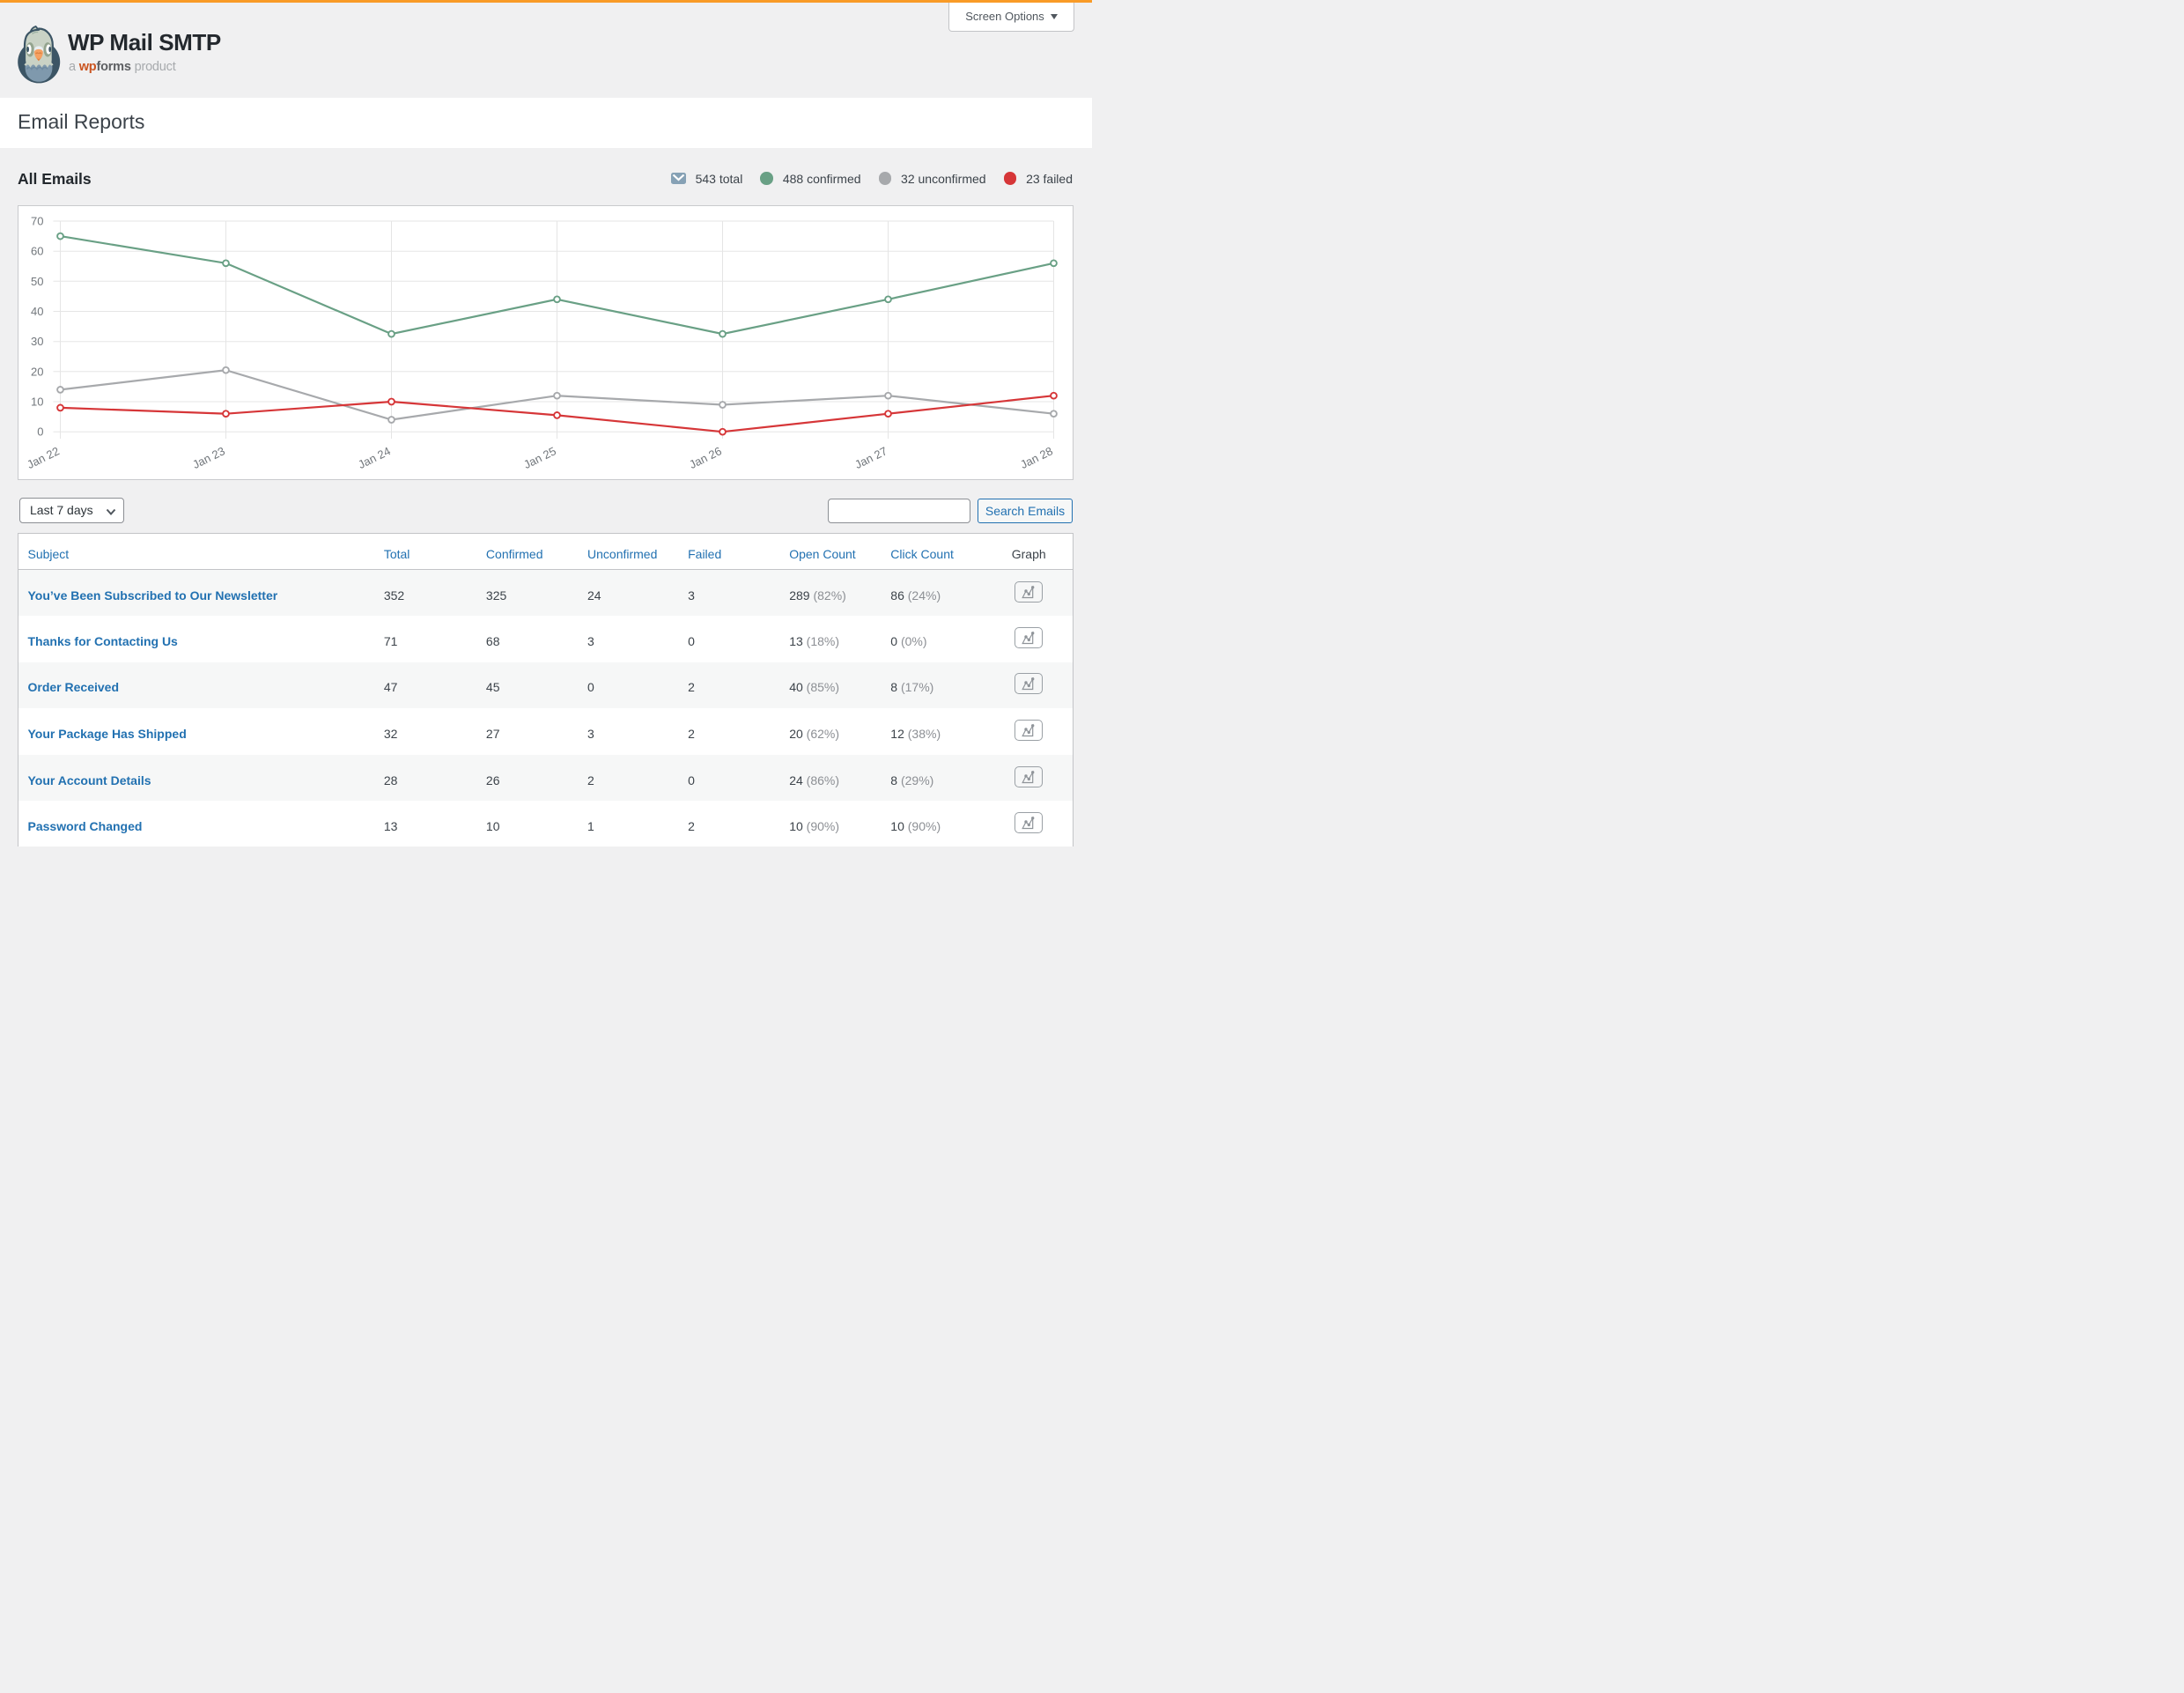  I want to click on svg-text: Jan 24, so click(374, 457).